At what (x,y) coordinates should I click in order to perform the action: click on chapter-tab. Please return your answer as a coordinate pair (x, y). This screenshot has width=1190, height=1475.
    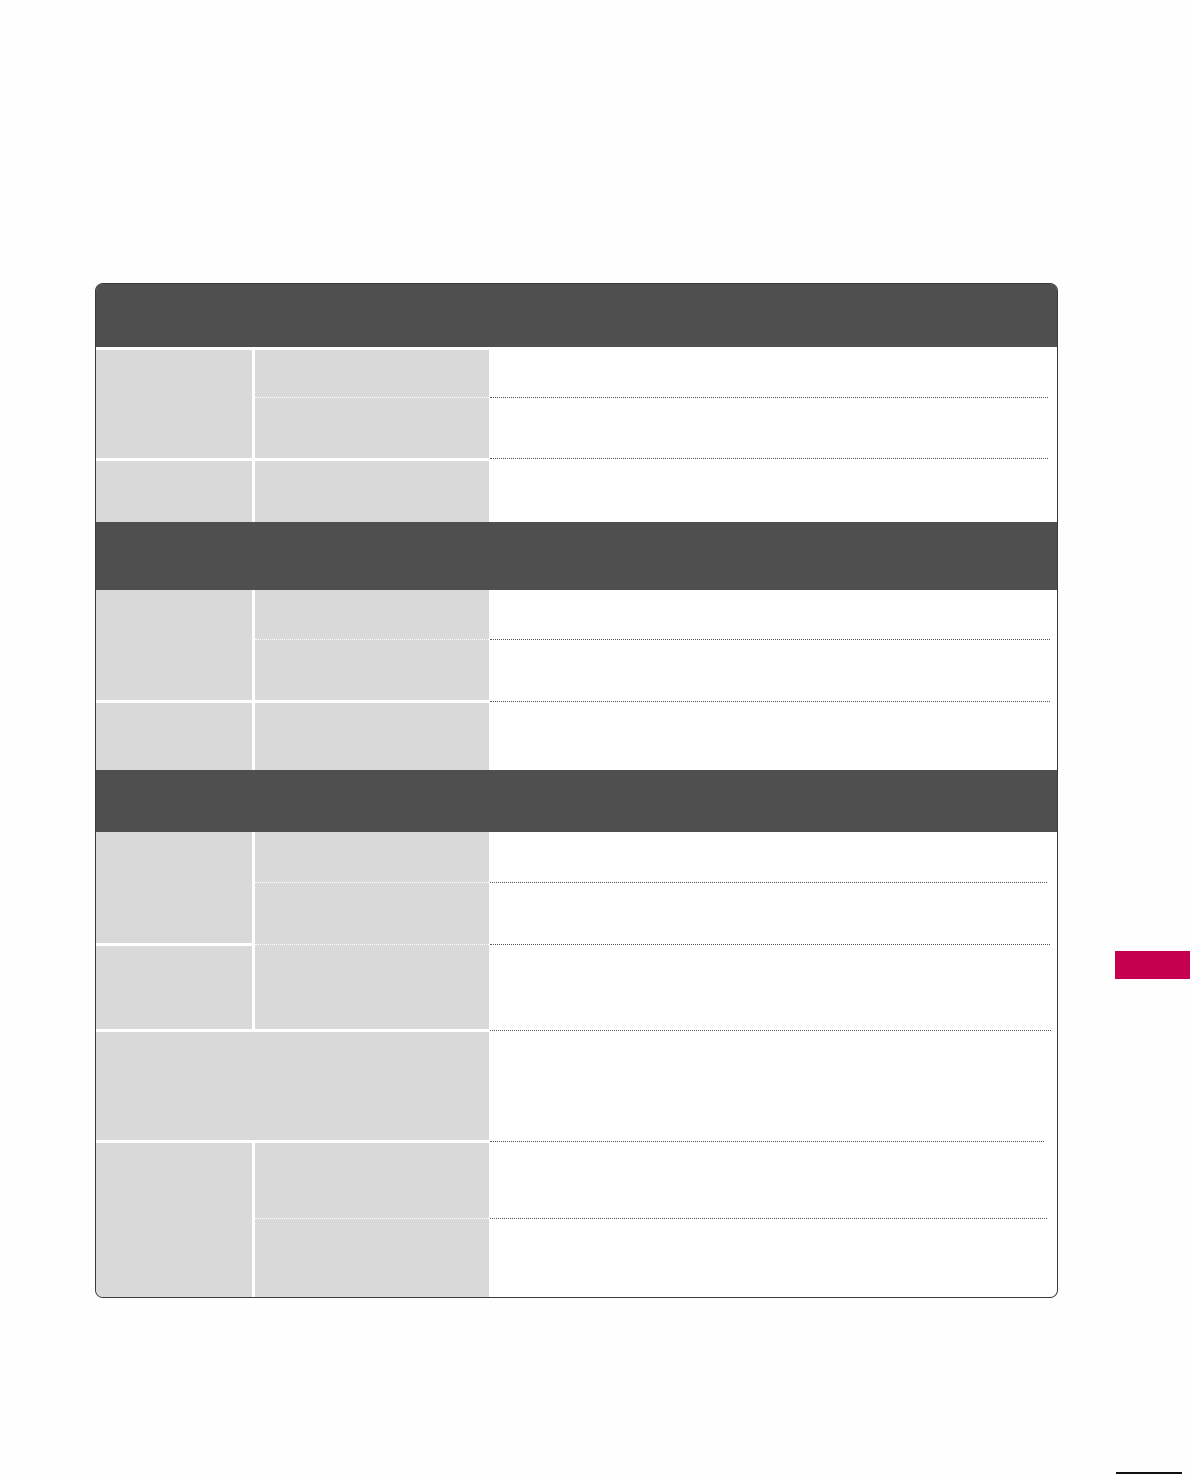
    Looking at the image, I should click on (1152, 965).